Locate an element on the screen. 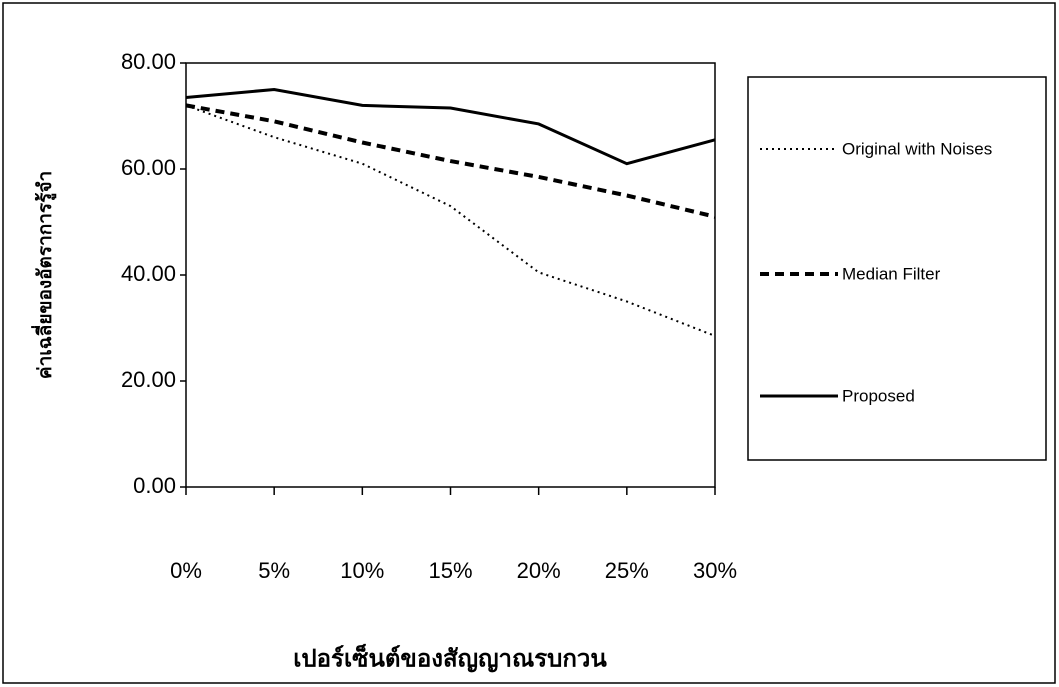  y-axis-title: ค่าเฉลี่ยของอัตราการรู้จำ is located at coordinates (44, 275).